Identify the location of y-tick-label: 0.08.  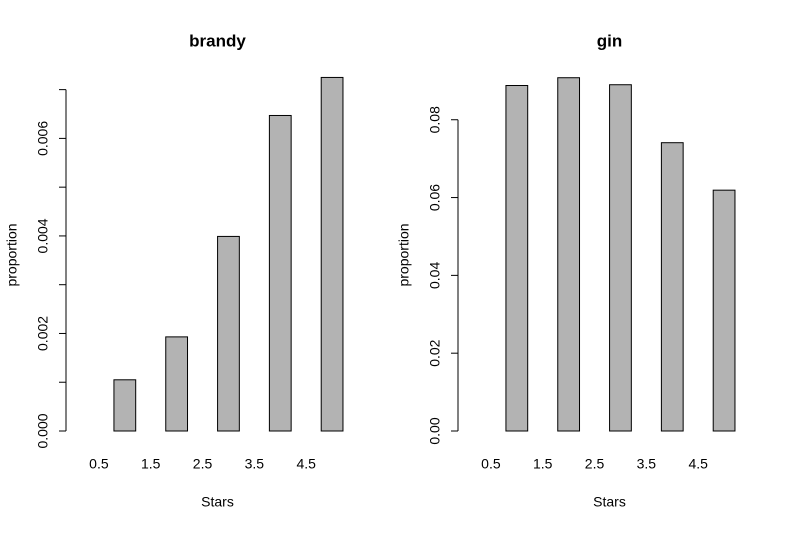
(435, 119).